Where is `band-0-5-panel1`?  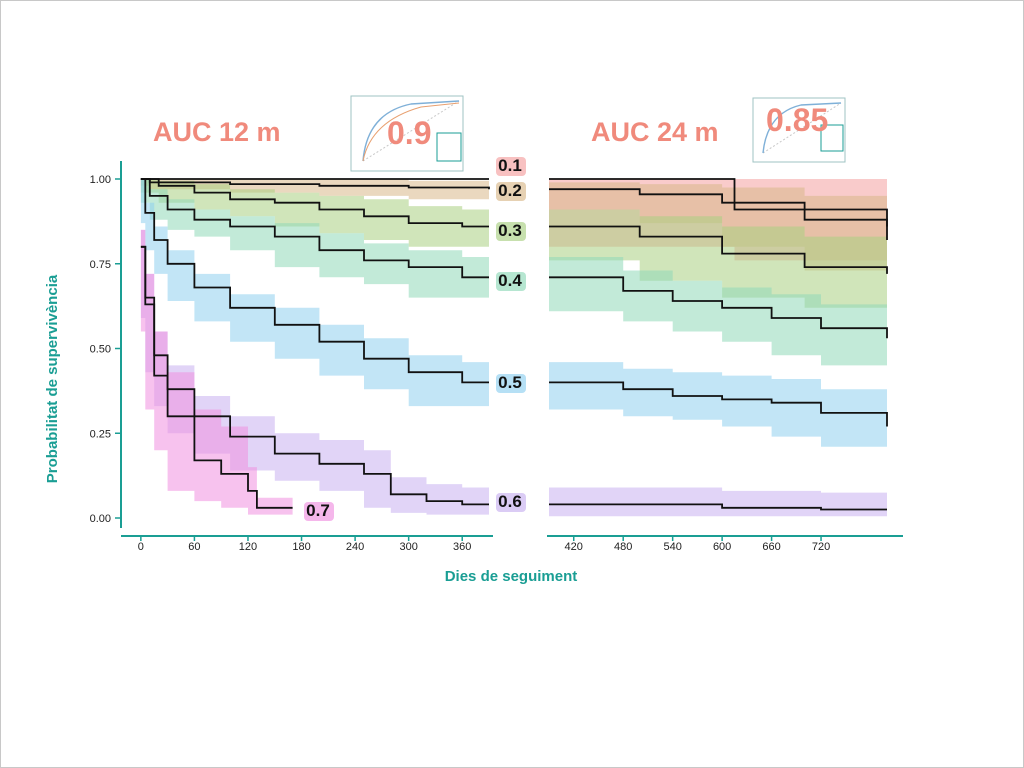 band-0-5-panel1 is located at coordinates (314, 293).